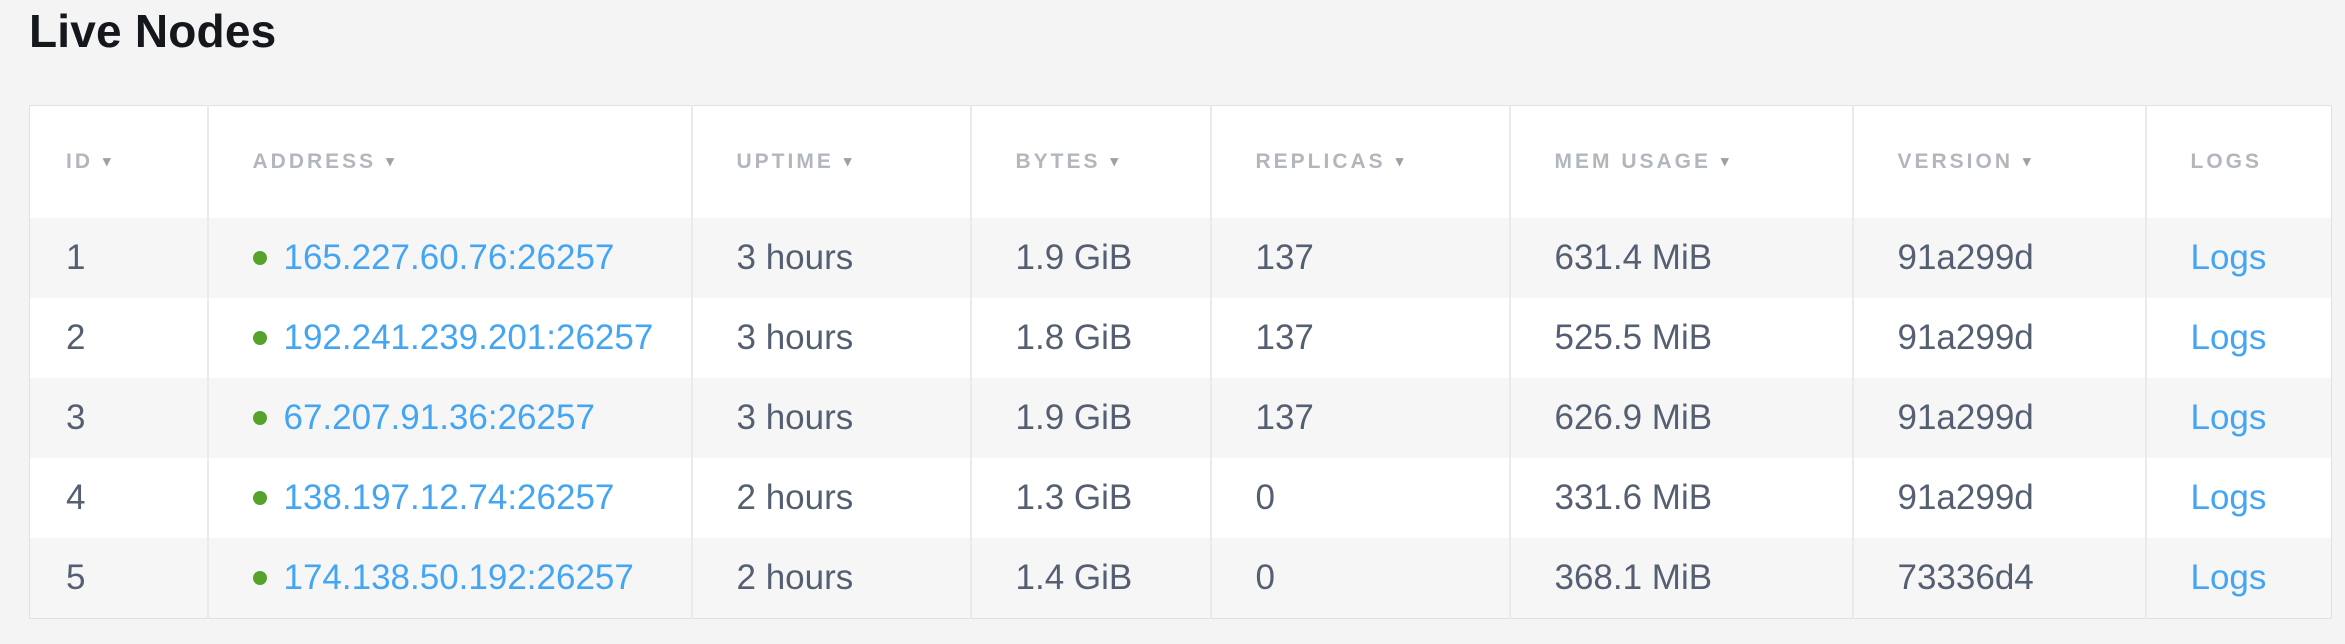  I want to click on node-address-cell: 138.197.12.74:26257, so click(449, 498).